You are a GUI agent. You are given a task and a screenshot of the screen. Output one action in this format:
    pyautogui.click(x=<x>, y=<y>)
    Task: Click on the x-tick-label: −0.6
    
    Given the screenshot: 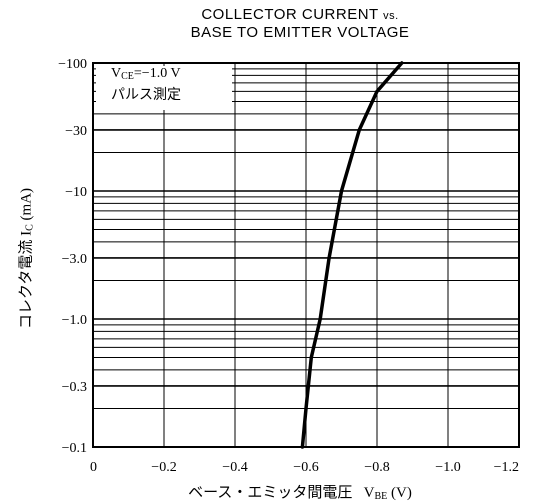 What is the action you would take?
    pyautogui.click(x=305, y=467)
    